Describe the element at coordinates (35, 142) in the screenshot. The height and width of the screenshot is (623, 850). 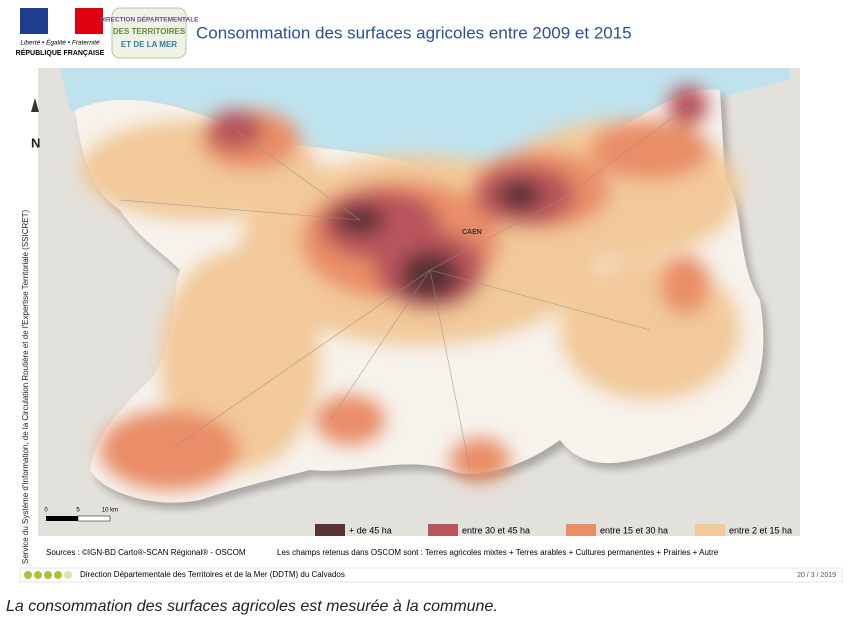
I see `north-arrow: N` at that location.